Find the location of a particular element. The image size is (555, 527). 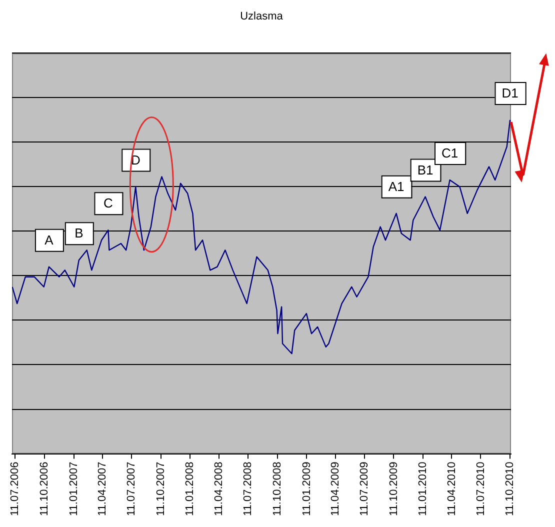

x-tick-label: 11.01.2007 is located at coordinates (74, 489).